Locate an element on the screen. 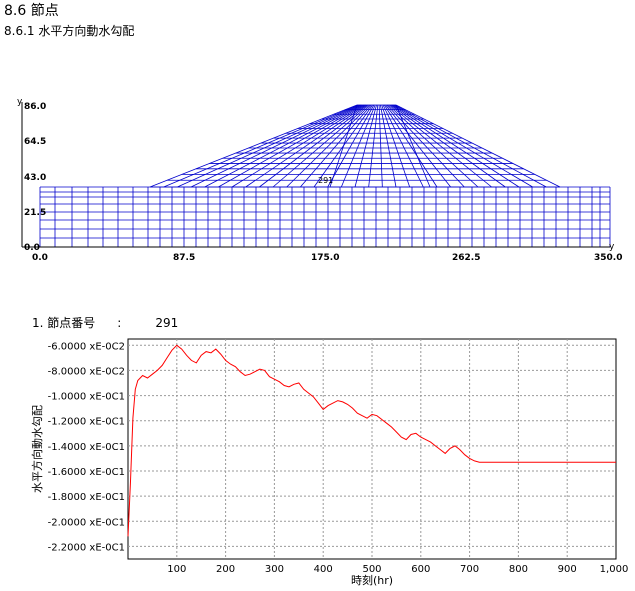  mesh-y-tick: 86.0 is located at coordinates (35, 107).